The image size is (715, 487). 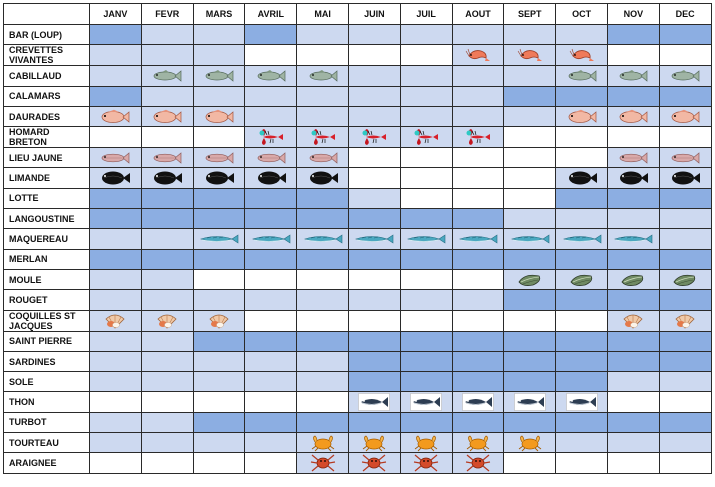 I want to click on table-row: CALAMARS, so click(x=357, y=96).